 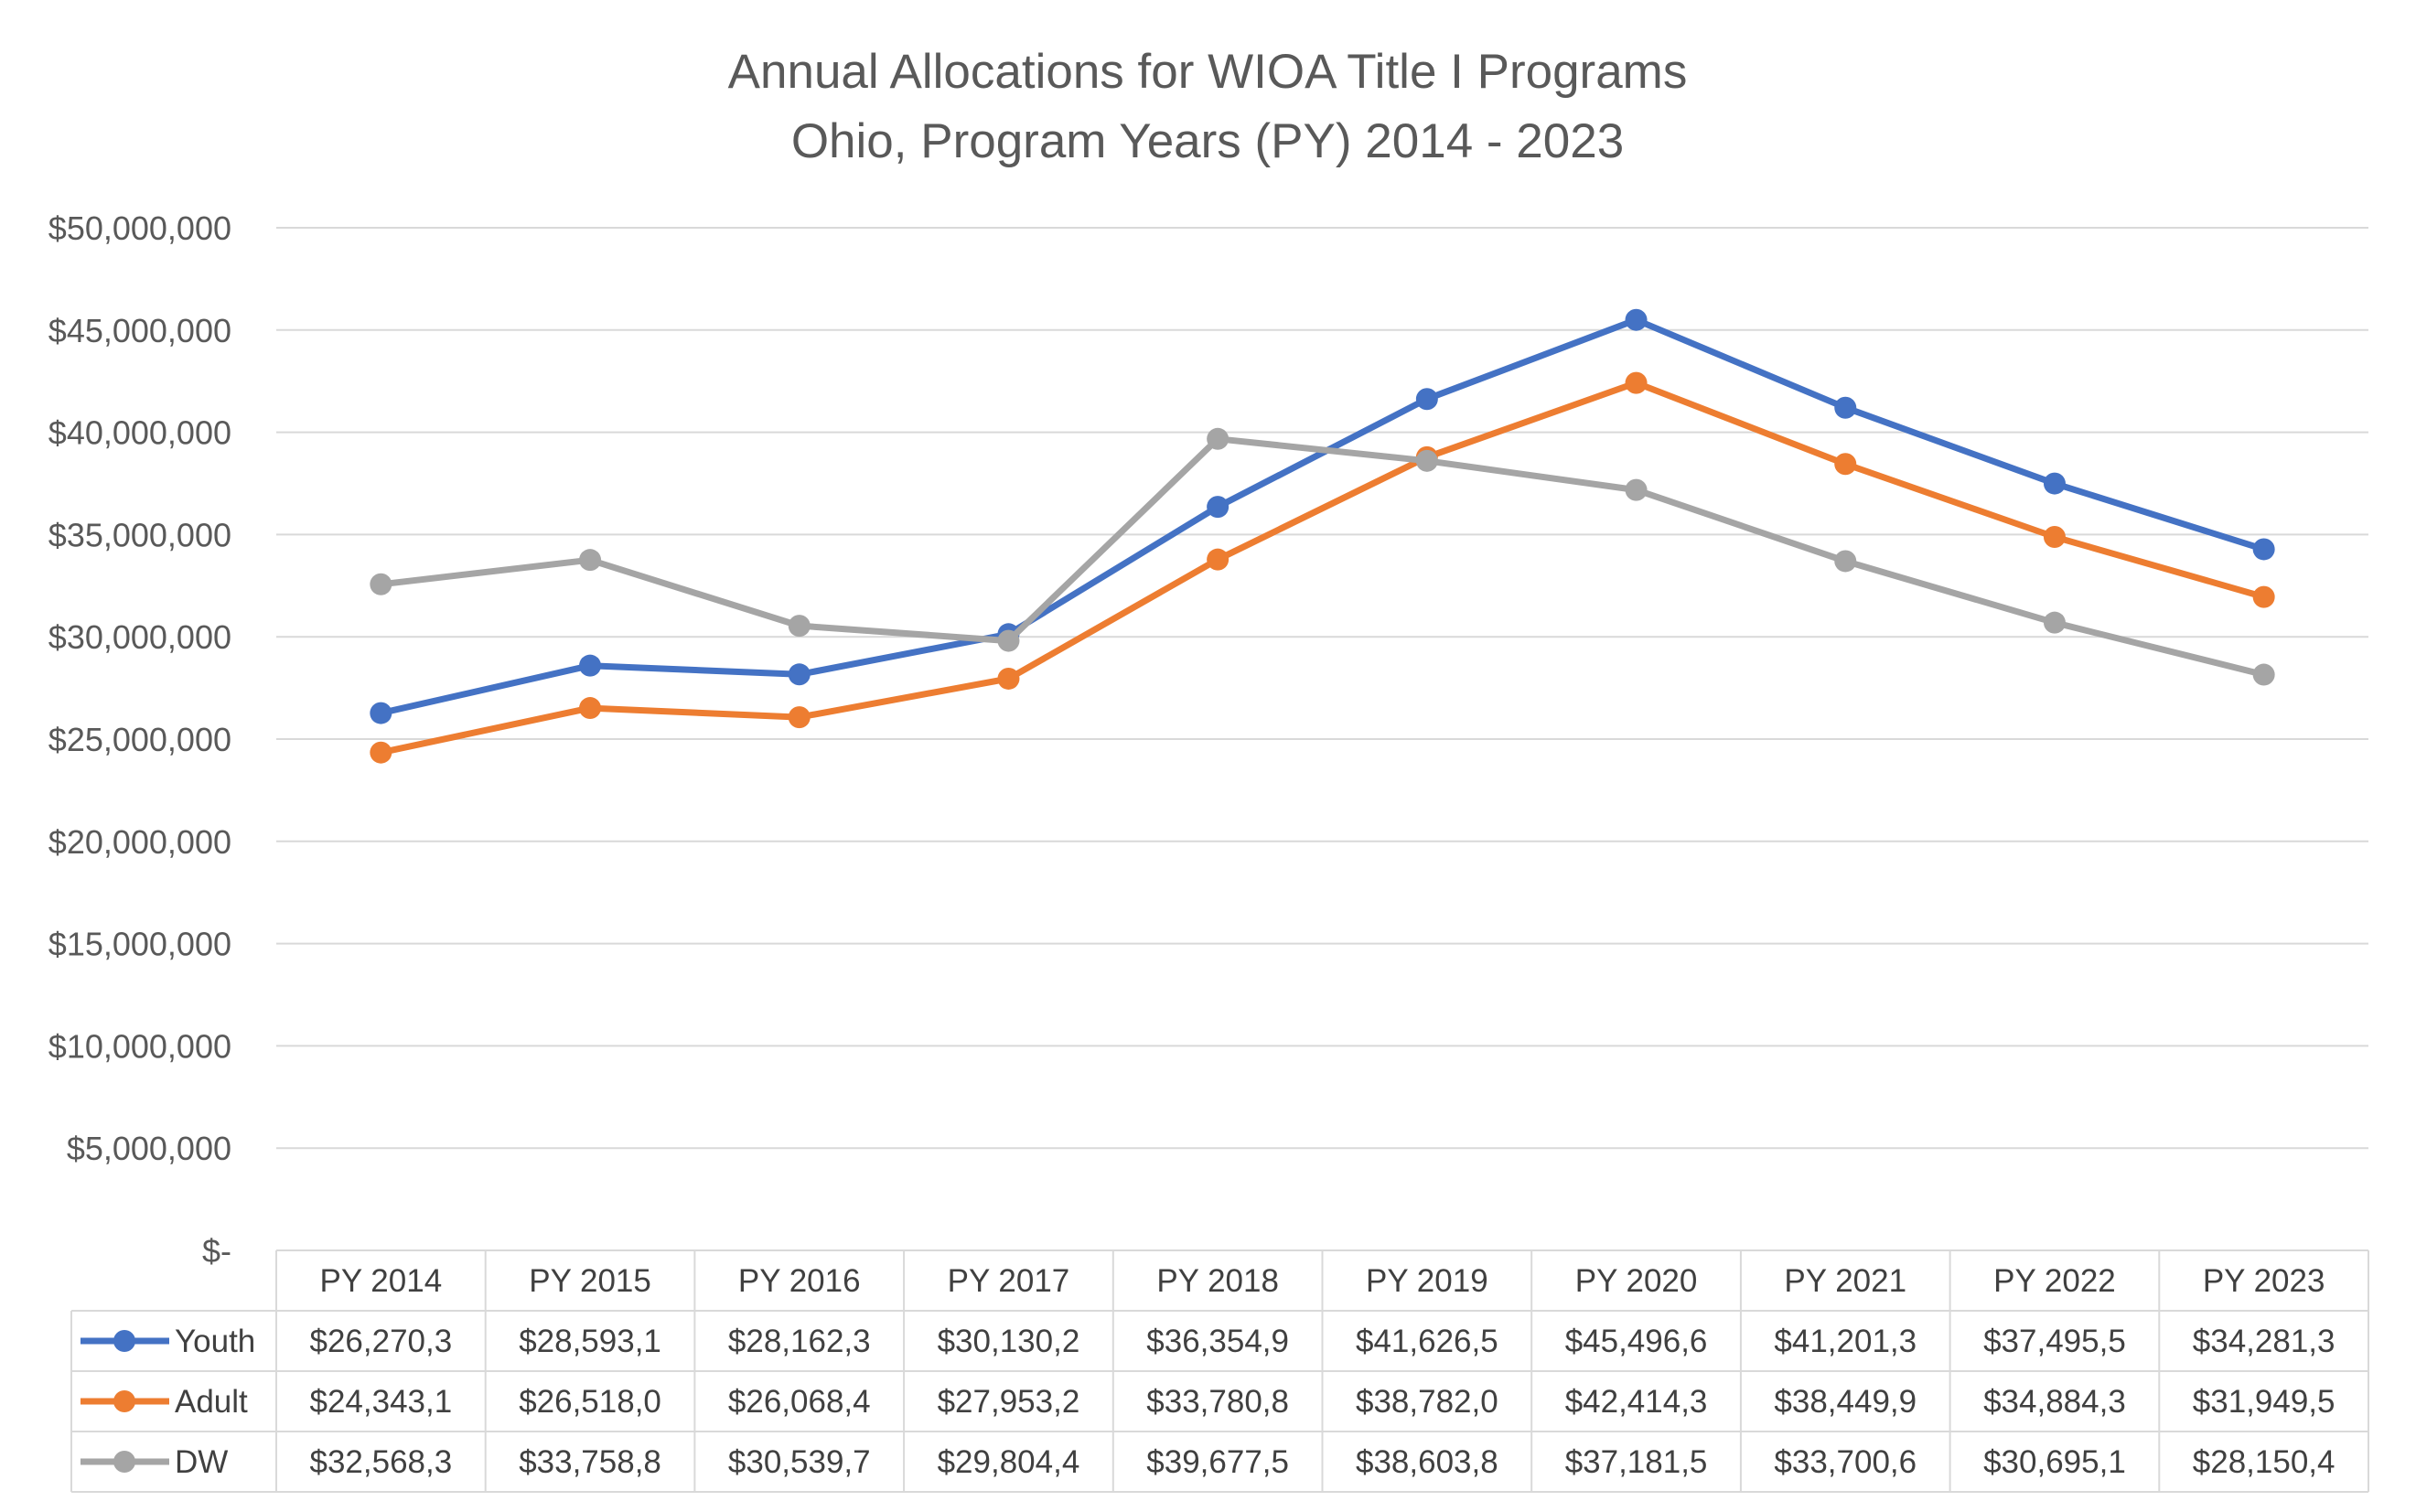 What do you see at coordinates (1427, 1281) in the screenshot?
I see `category-label: PY 2019` at bounding box center [1427, 1281].